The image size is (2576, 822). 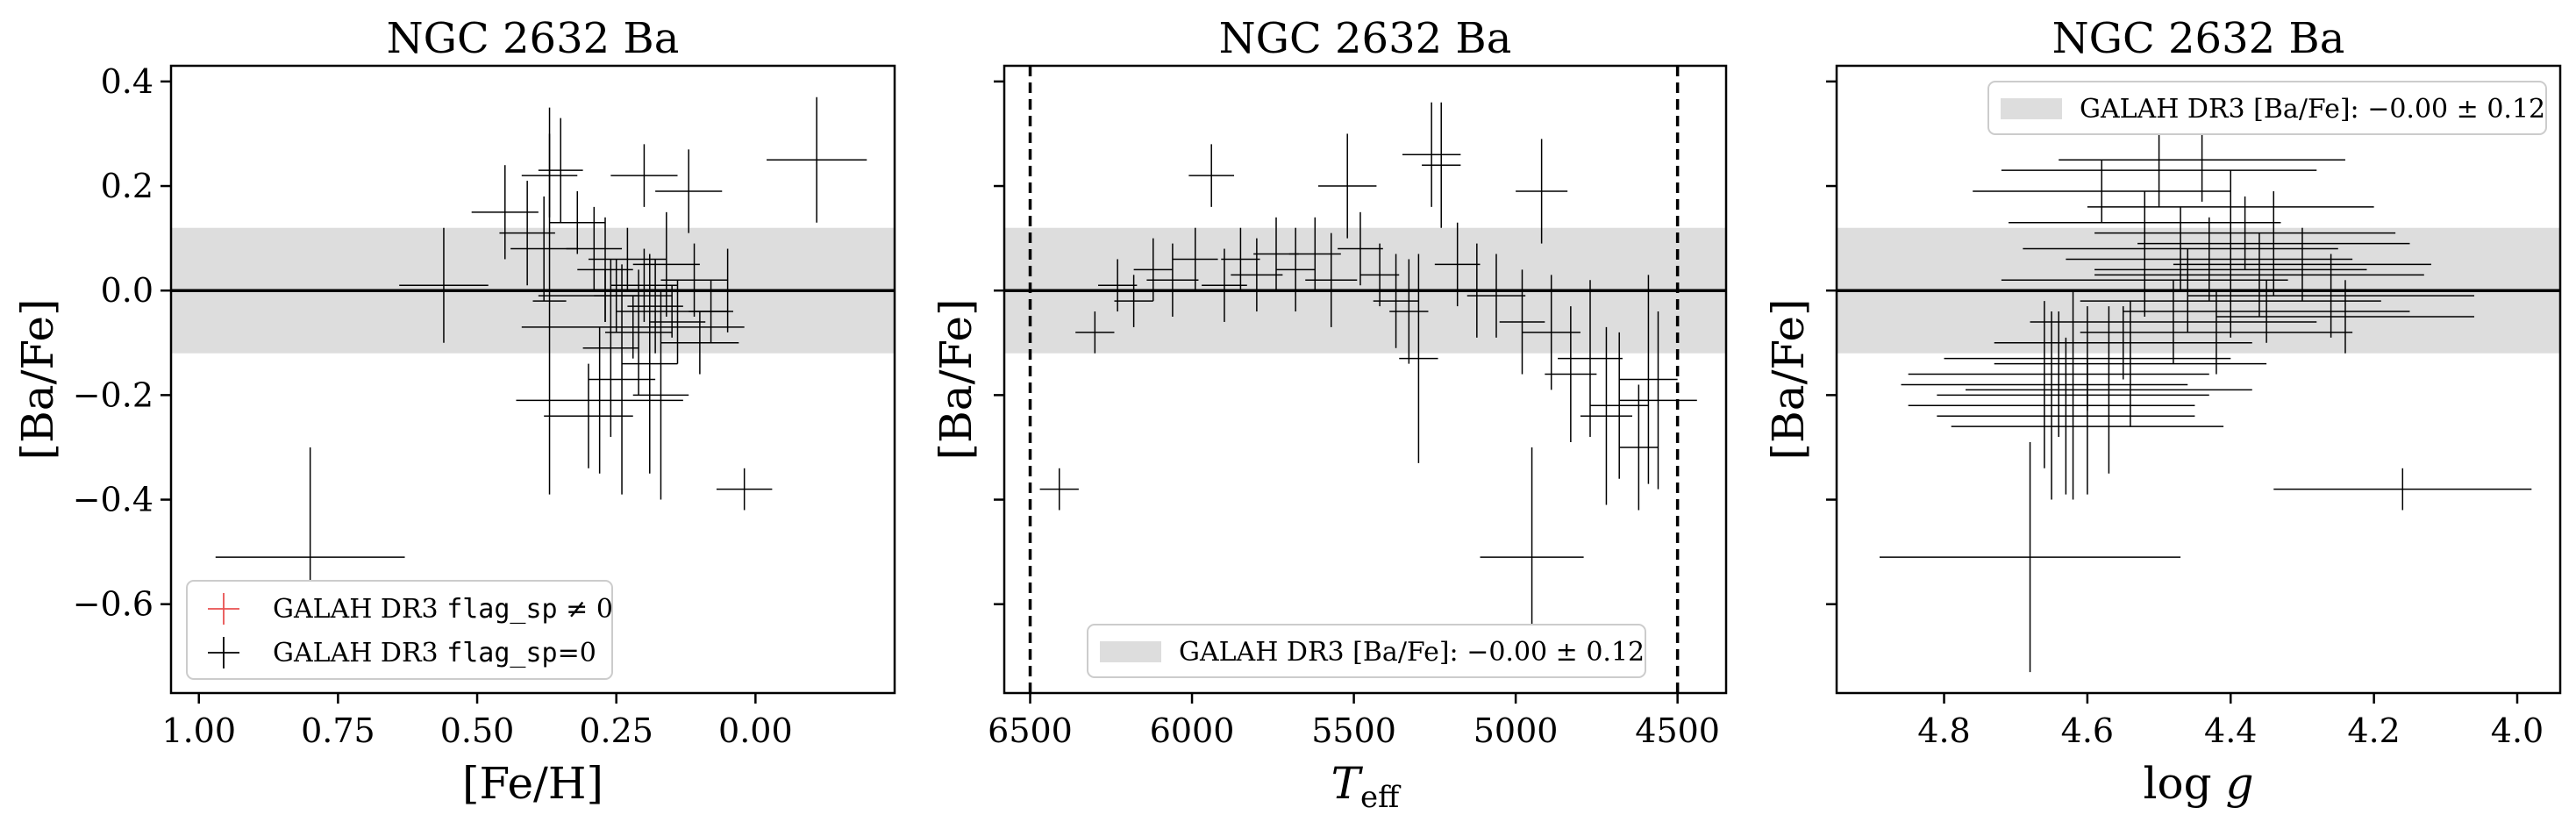 I want to click on x-tick-label: 4.0, so click(x=2518, y=730).